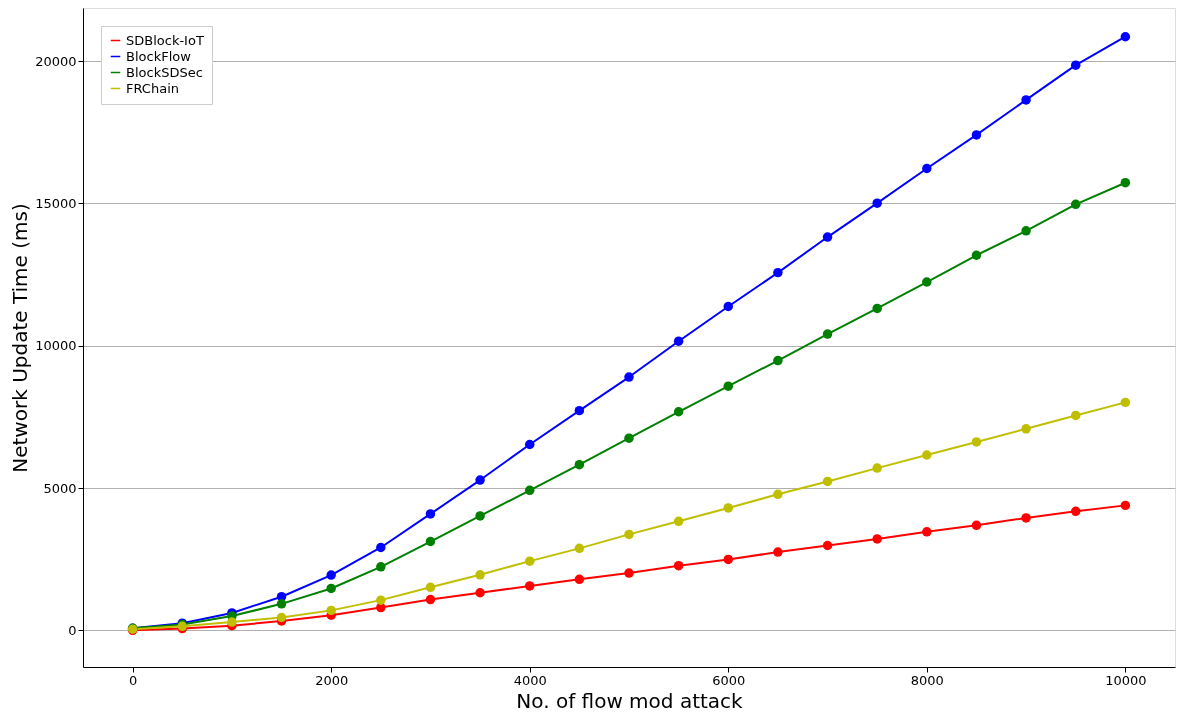  Describe the element at coordinates (133, 680) in the screenshot. I see `x-tick-label: 0` at that location.